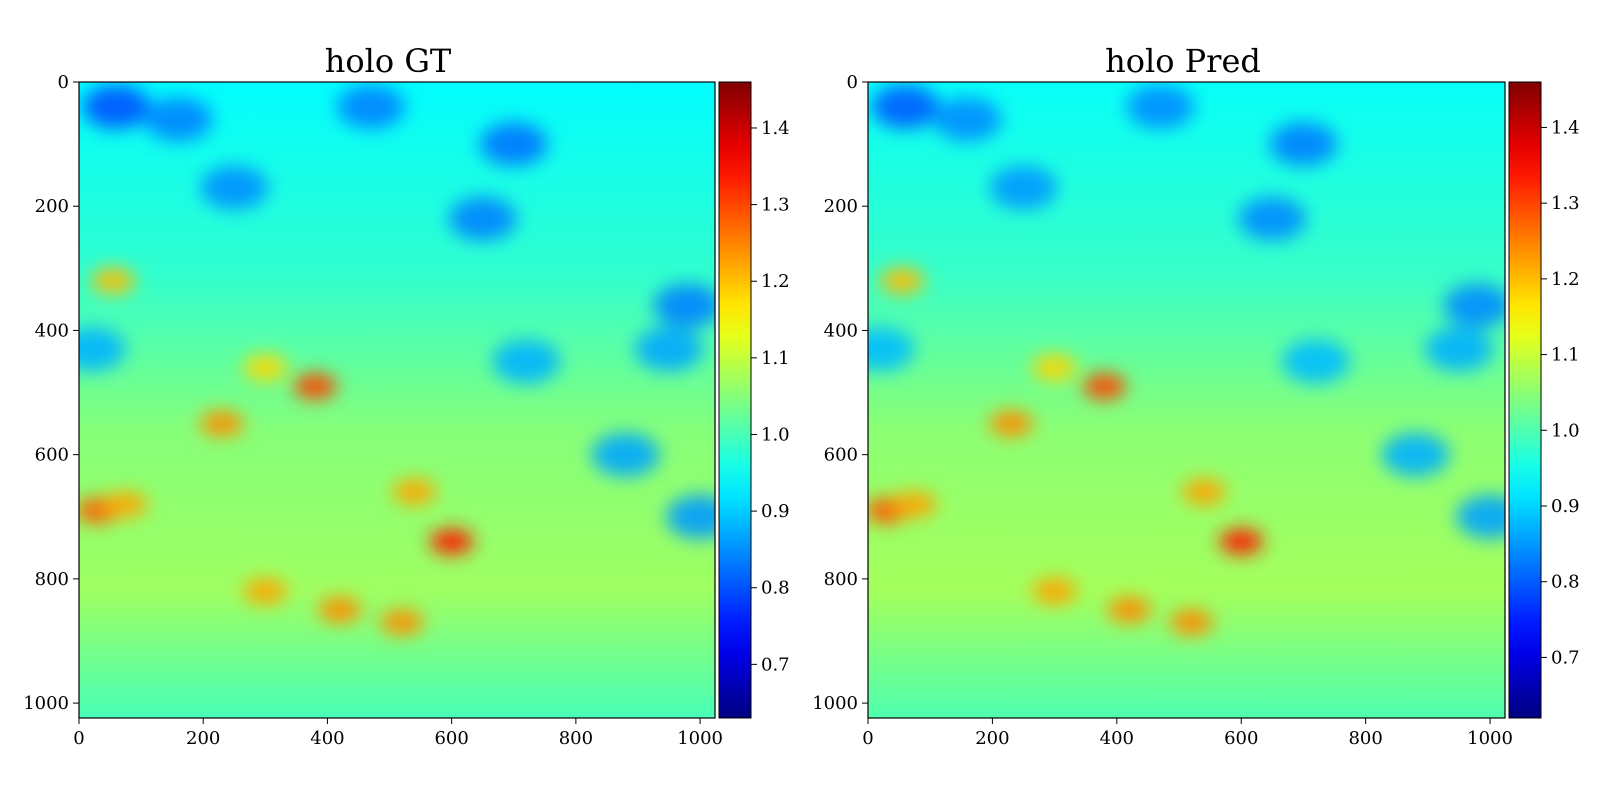 The image size is (1600, 804). I want to click on chart-title: holo GT, so click(388, 61).